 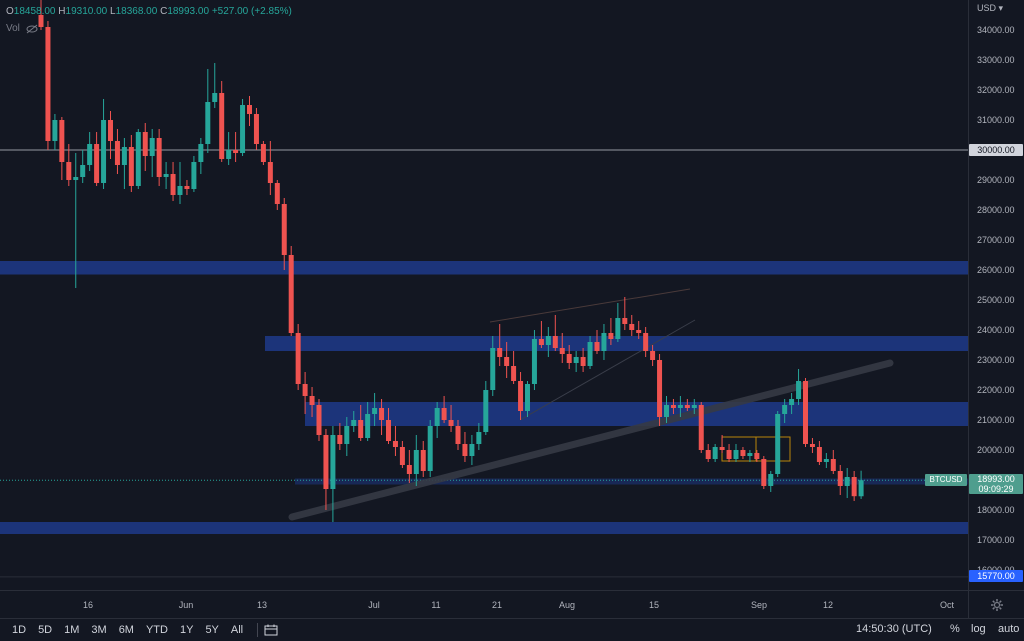 What do you see at coordinates (996, 30) in the screenshot?
I see `price-tick-label: 34000.00` at bounding box center [996, 30].